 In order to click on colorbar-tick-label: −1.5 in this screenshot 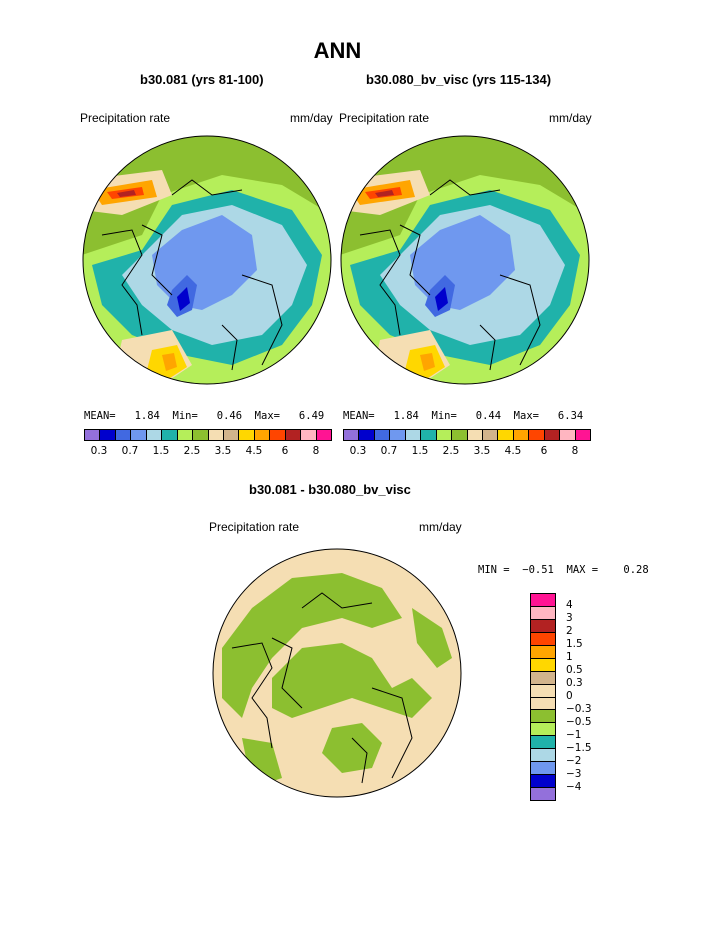, I will do `click(579, 748)`.